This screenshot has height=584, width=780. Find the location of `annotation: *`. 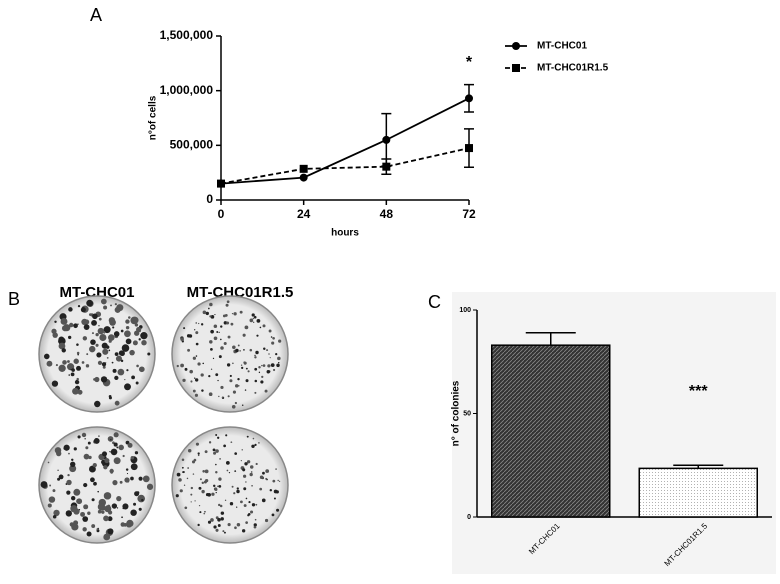

annotation: * is located at coordinates (469, 62).